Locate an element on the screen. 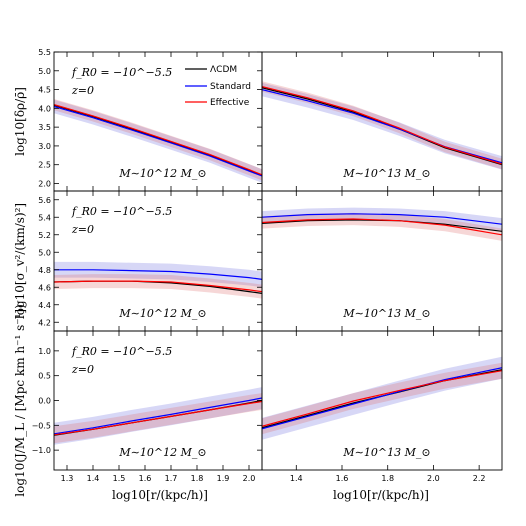 This screenshot has height=526, width=526. y-tick-label: 3.0 is located at coordinates (44, 146).